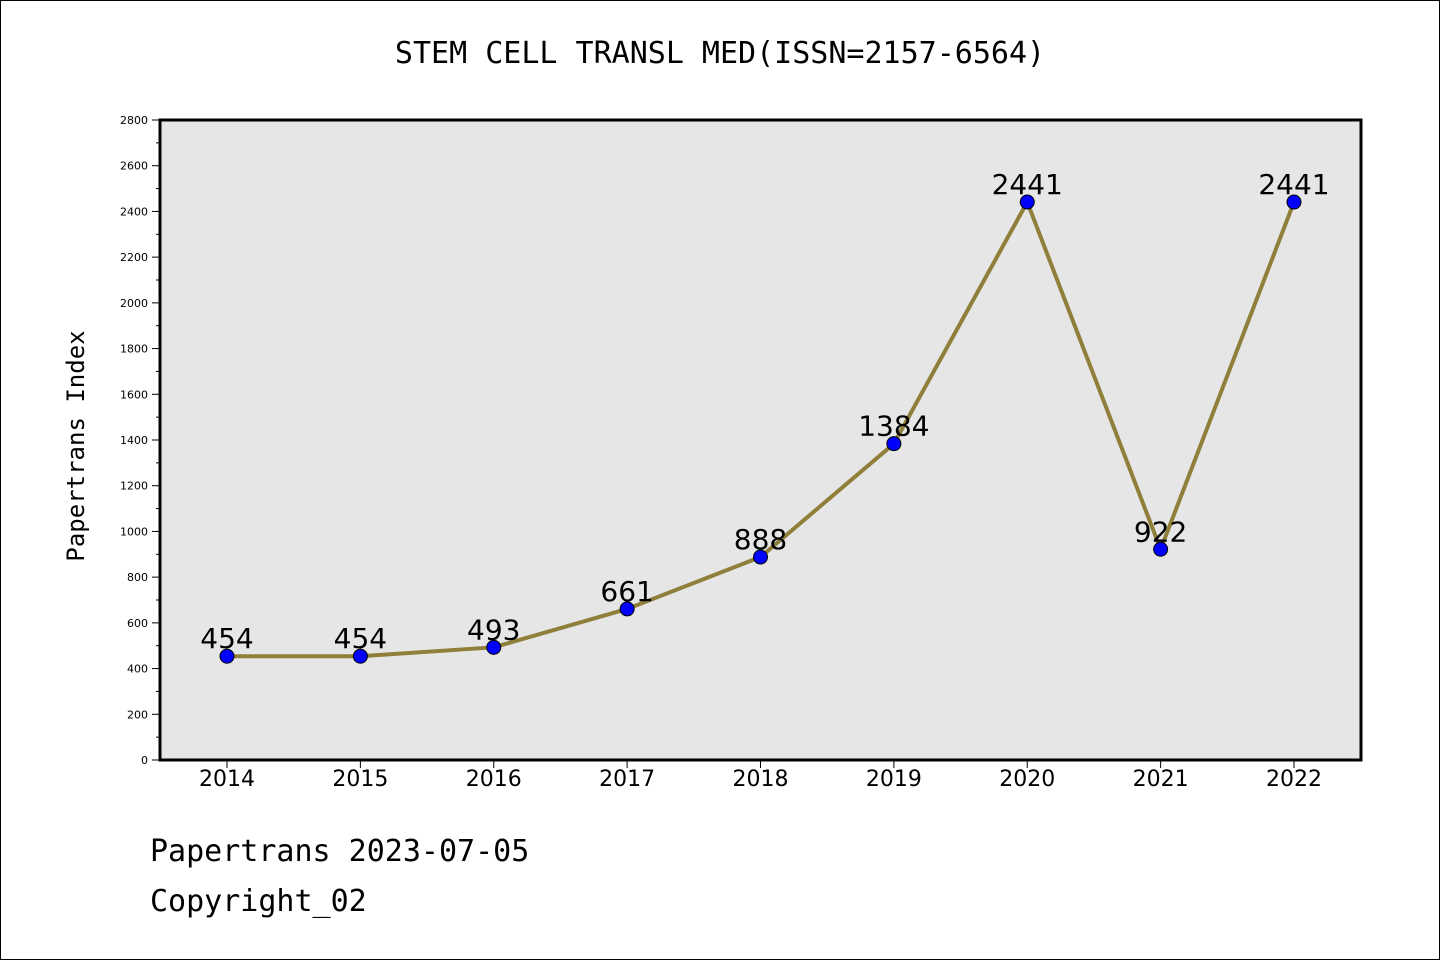 This screenshot has width=1440, height=960. Describe the element at coordinates (134, 257) in the screenshot. I see `y-tick-label: 2200` at that location.